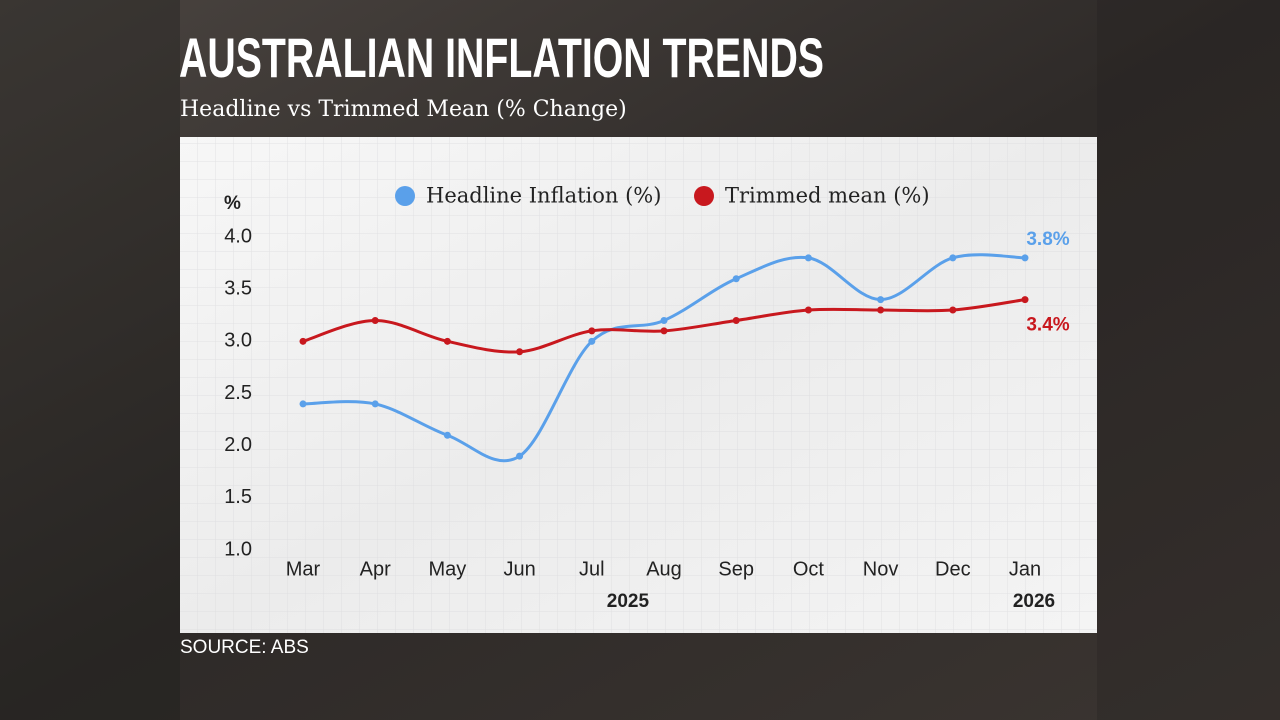 The width and height of the screenshot is (1280, 720). Describe the element at coordinates (664, 569) in the screenshot. I see `x-tick-label: Aug` at that location.